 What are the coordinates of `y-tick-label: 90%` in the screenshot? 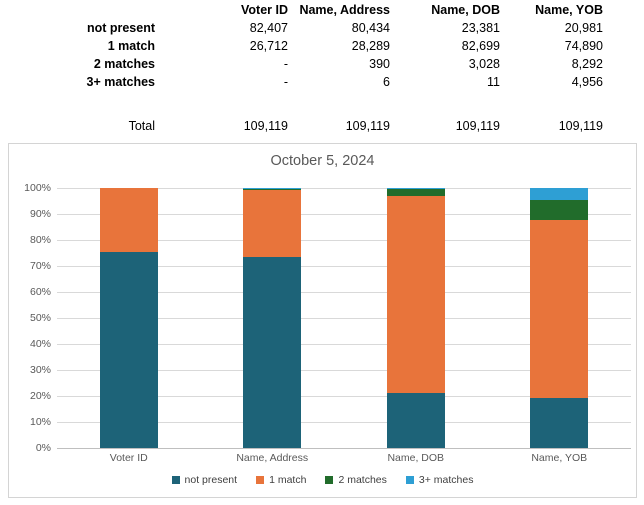 It's located at (40, 214).